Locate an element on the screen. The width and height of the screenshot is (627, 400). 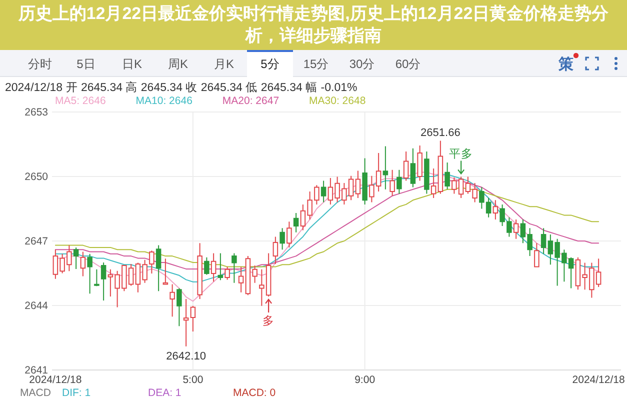
text: 日K is located at coordinates (132, 64).